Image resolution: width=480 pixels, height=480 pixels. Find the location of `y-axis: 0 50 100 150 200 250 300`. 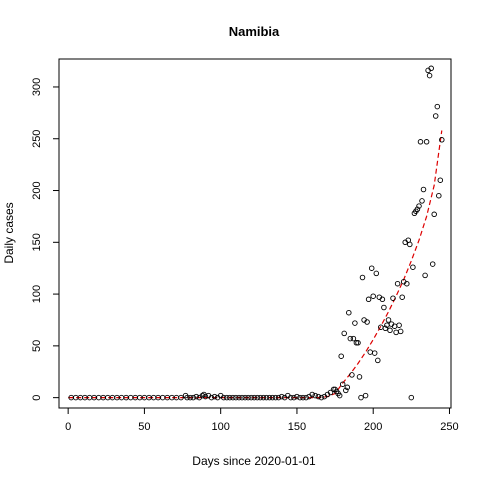

y-axis: 0 50 100 150 200 250 300 is located at coordinates (45, 239).